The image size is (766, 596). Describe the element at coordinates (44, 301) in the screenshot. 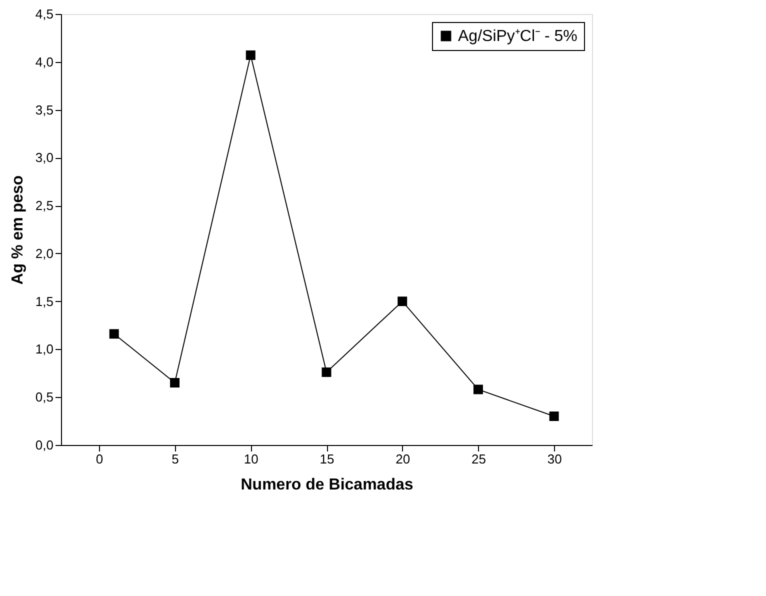

I see `y-tick-label: 1,5` at that location.